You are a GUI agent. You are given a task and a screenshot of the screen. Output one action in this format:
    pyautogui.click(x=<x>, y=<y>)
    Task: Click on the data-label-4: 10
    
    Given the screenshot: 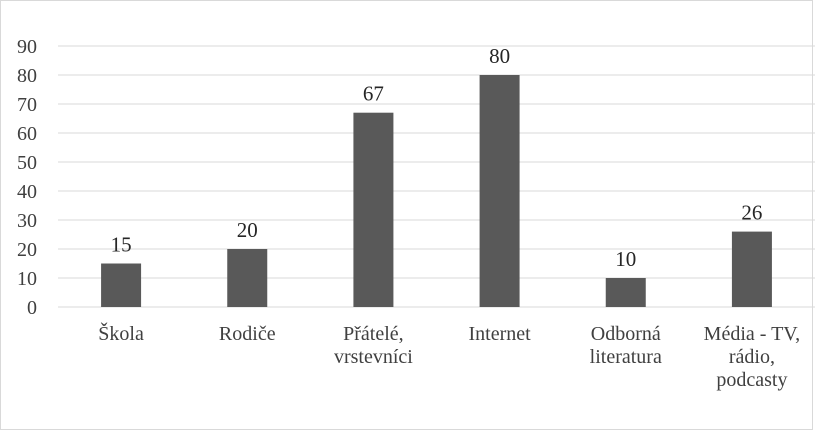 What is the action you would take?
    pyautogui.click(x=625, y=259)
    